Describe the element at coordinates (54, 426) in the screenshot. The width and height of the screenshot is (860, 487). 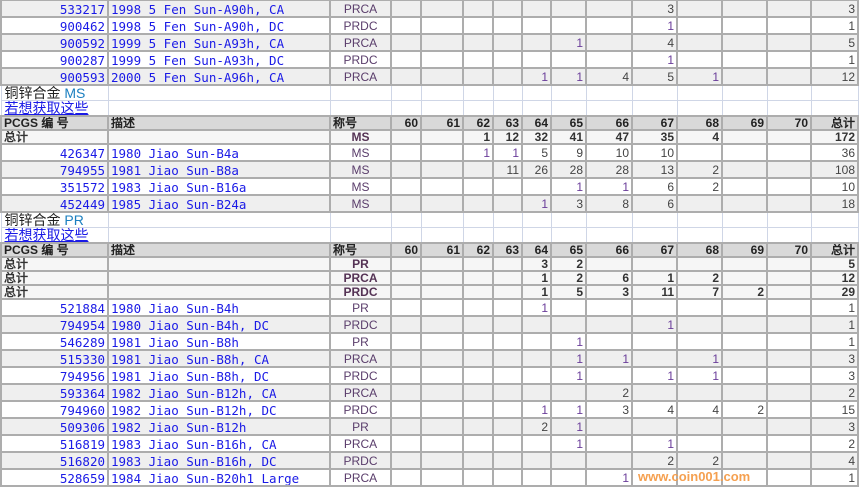
I see `pcgs-number-link: 509306` at that location.